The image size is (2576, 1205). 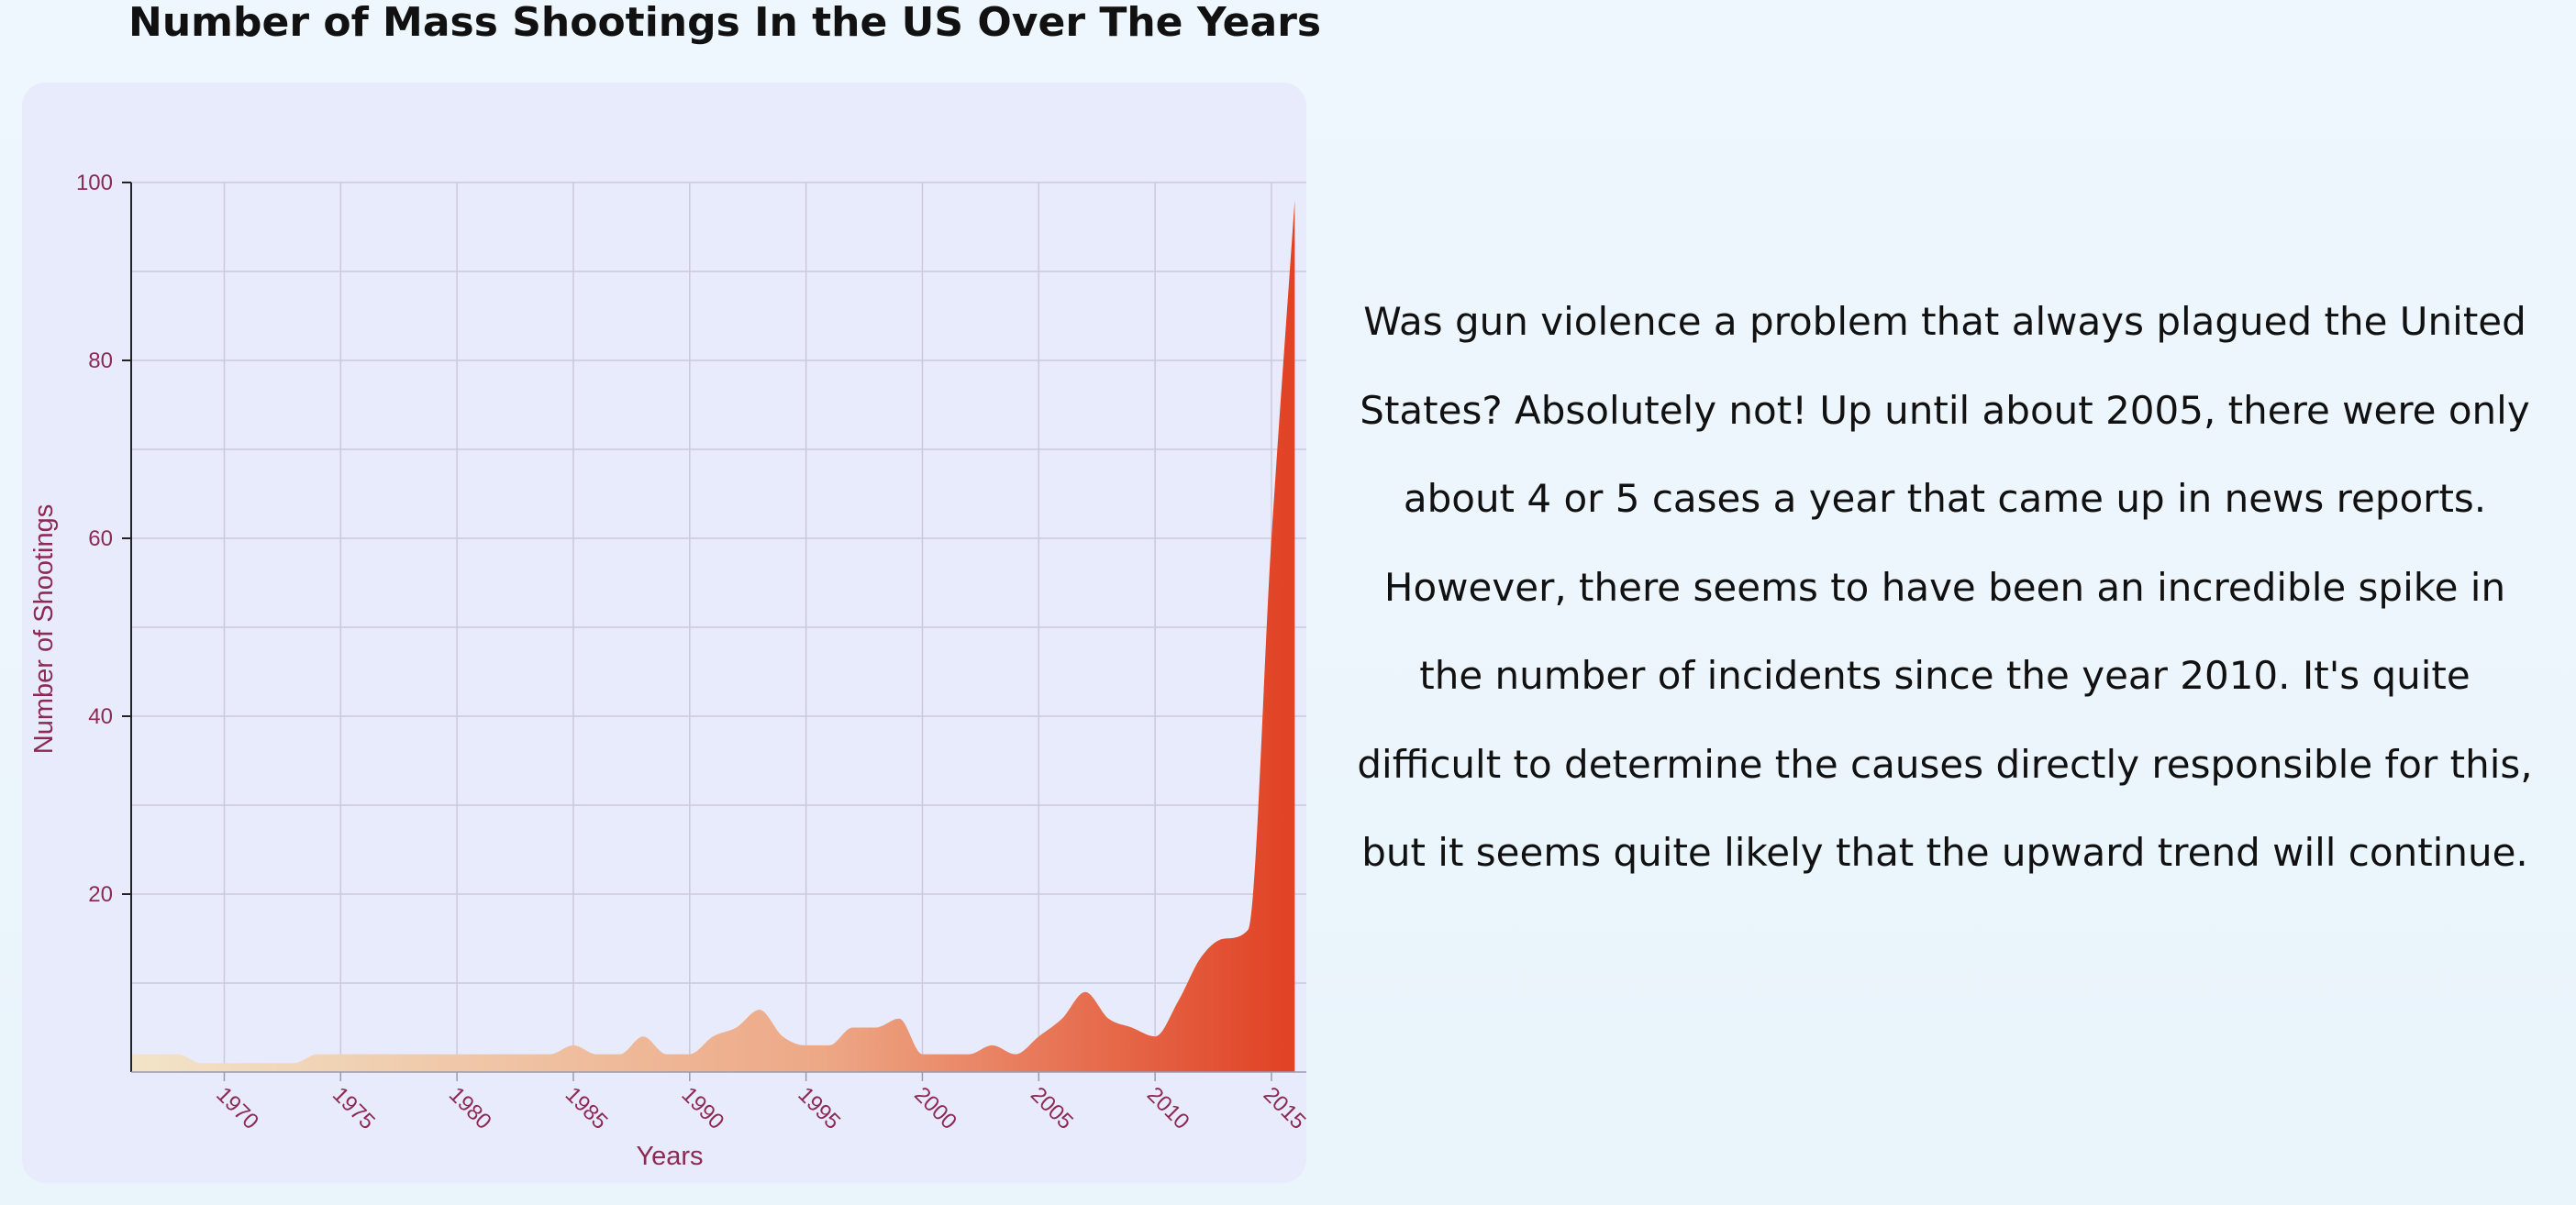 I want to click on y-tick-label: 100, so click(x=94, y=183).